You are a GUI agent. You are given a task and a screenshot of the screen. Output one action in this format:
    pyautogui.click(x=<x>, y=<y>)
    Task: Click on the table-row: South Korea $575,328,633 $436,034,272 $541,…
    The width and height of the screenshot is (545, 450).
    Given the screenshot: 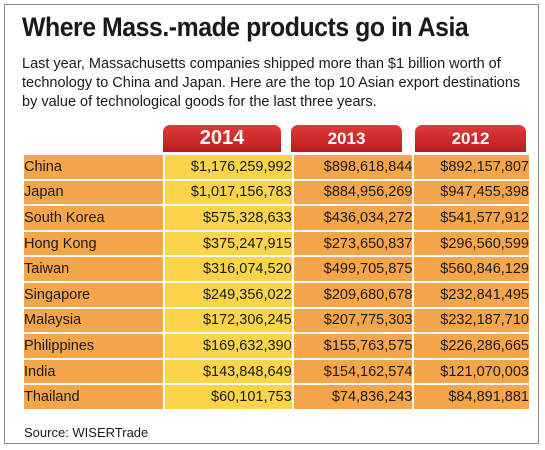 What is the action you would take?
    pyautogui.click(x=276, y=218)
    